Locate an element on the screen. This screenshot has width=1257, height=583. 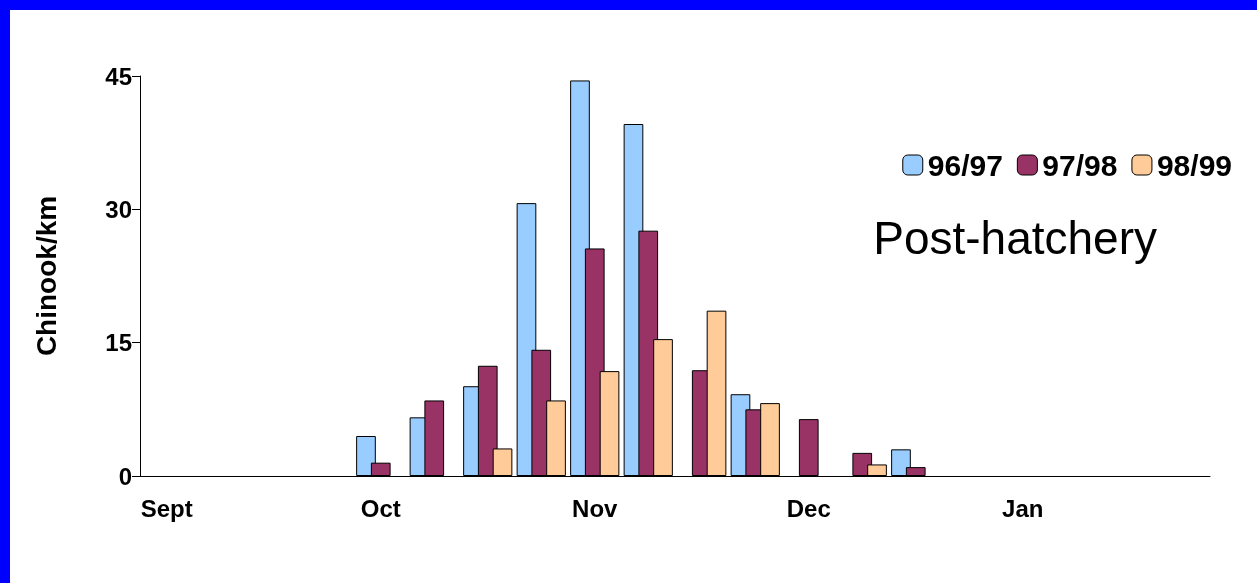
x-tick-label: Jan is located at coordinates (1023, 508).